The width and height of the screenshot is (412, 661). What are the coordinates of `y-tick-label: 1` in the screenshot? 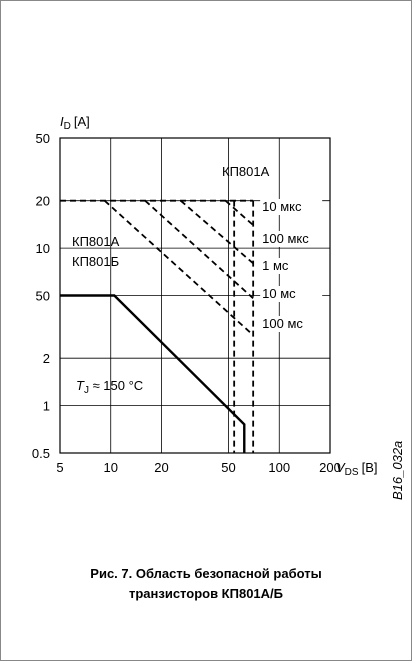 It's located at (46, 406).